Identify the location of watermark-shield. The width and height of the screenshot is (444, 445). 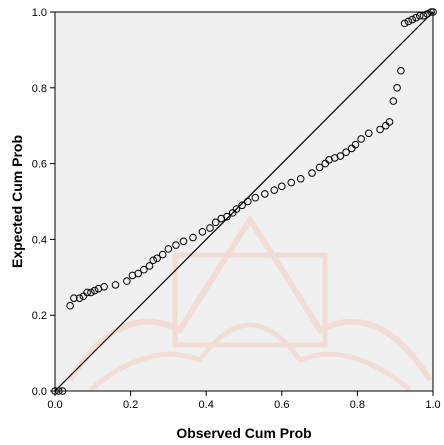
(250, 300).